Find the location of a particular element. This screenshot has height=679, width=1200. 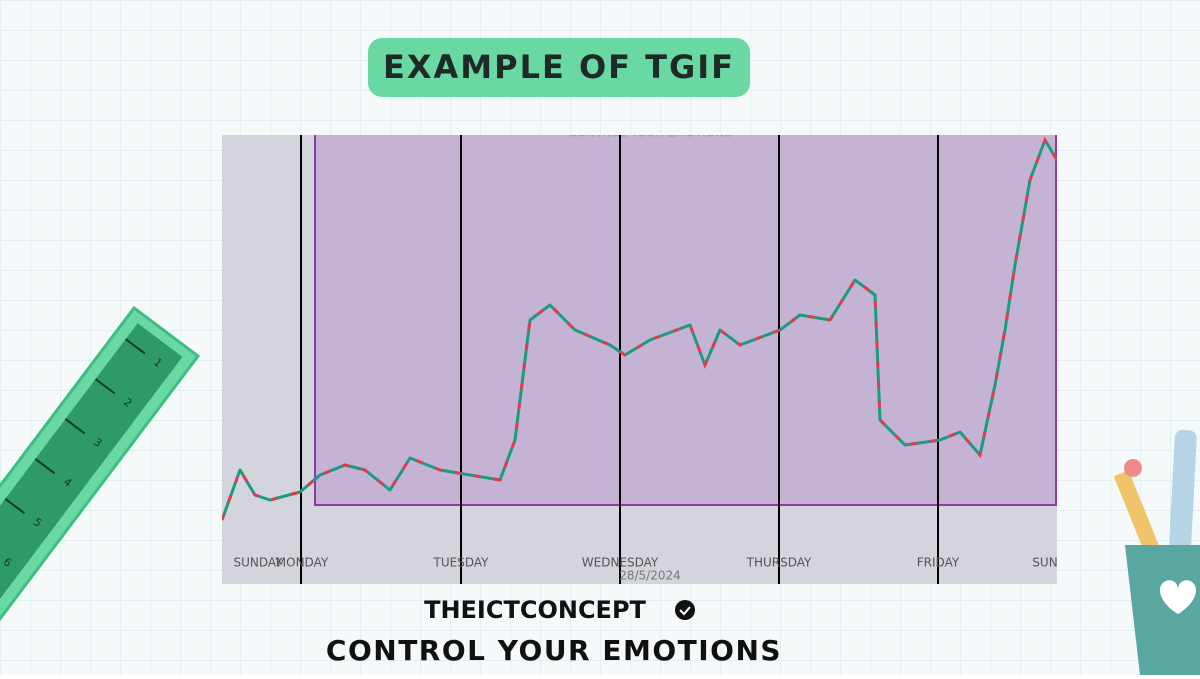

day-label: WEDNESDAY is located at coordinates (620, 563).